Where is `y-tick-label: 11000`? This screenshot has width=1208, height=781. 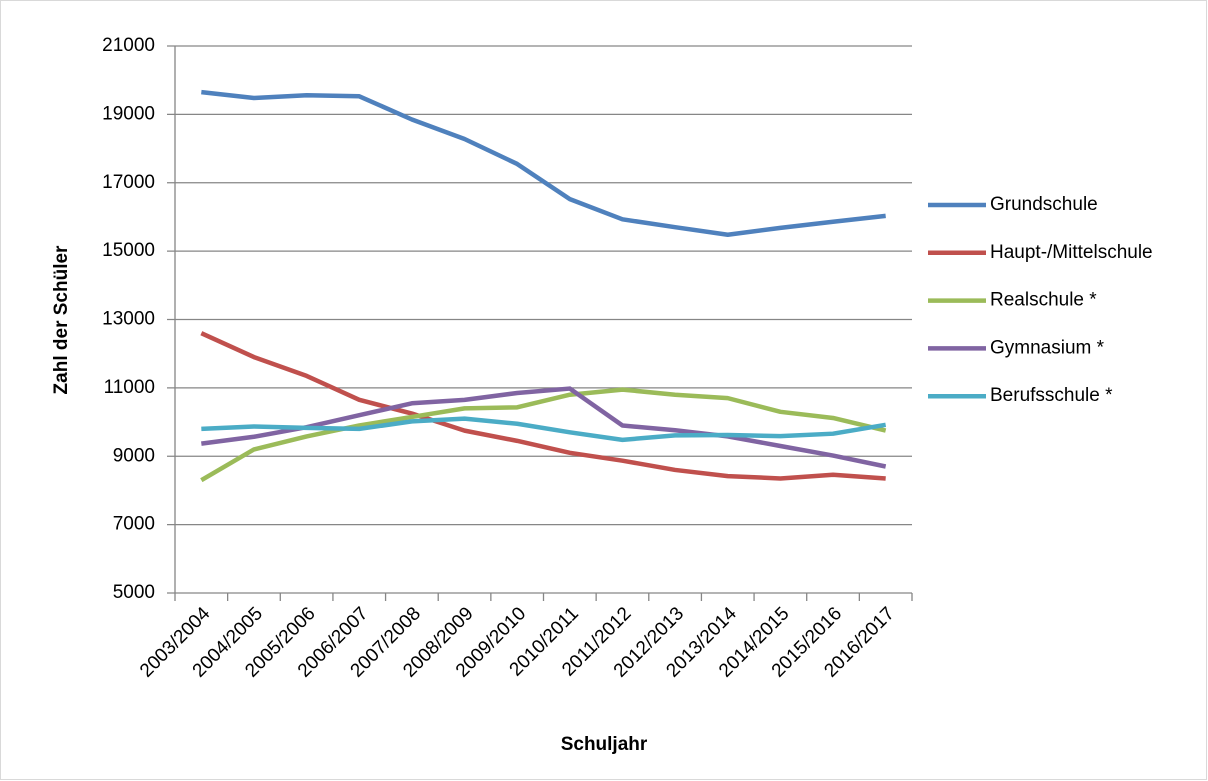 y-tick-label: 11000 is located at coordinates (129, 387).